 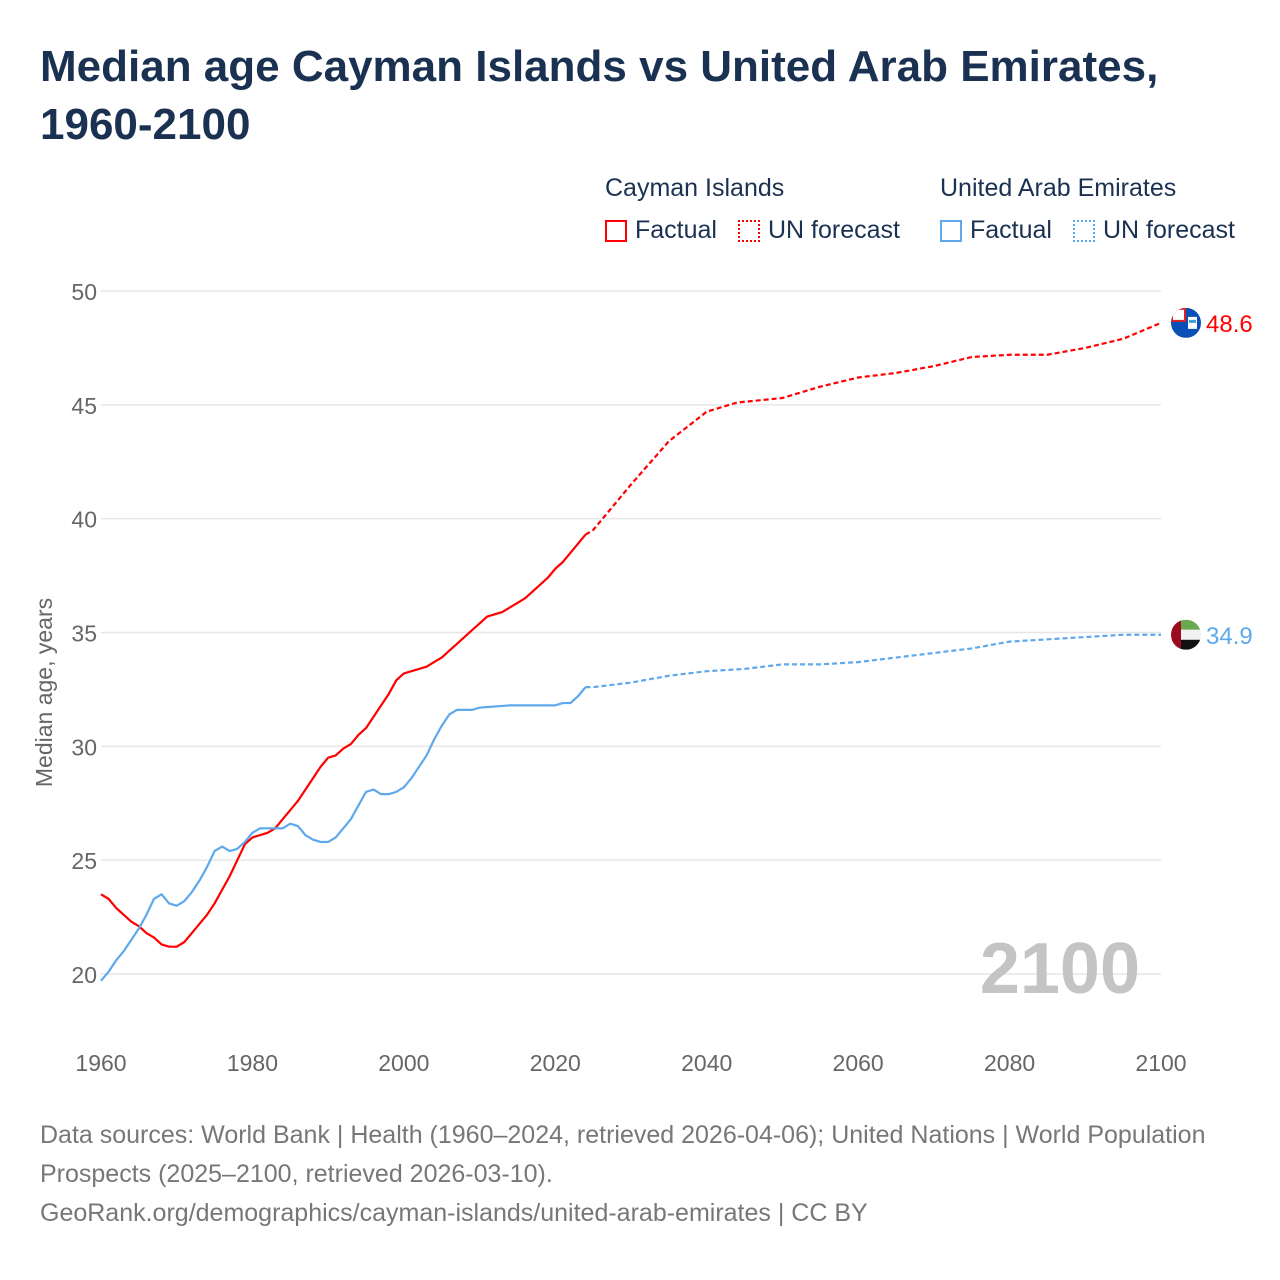 What do you see at coordinates (1186, 322) in the screenshot?
I see `cayman-islands-flag-icon` at bounding box center [1186, 322].